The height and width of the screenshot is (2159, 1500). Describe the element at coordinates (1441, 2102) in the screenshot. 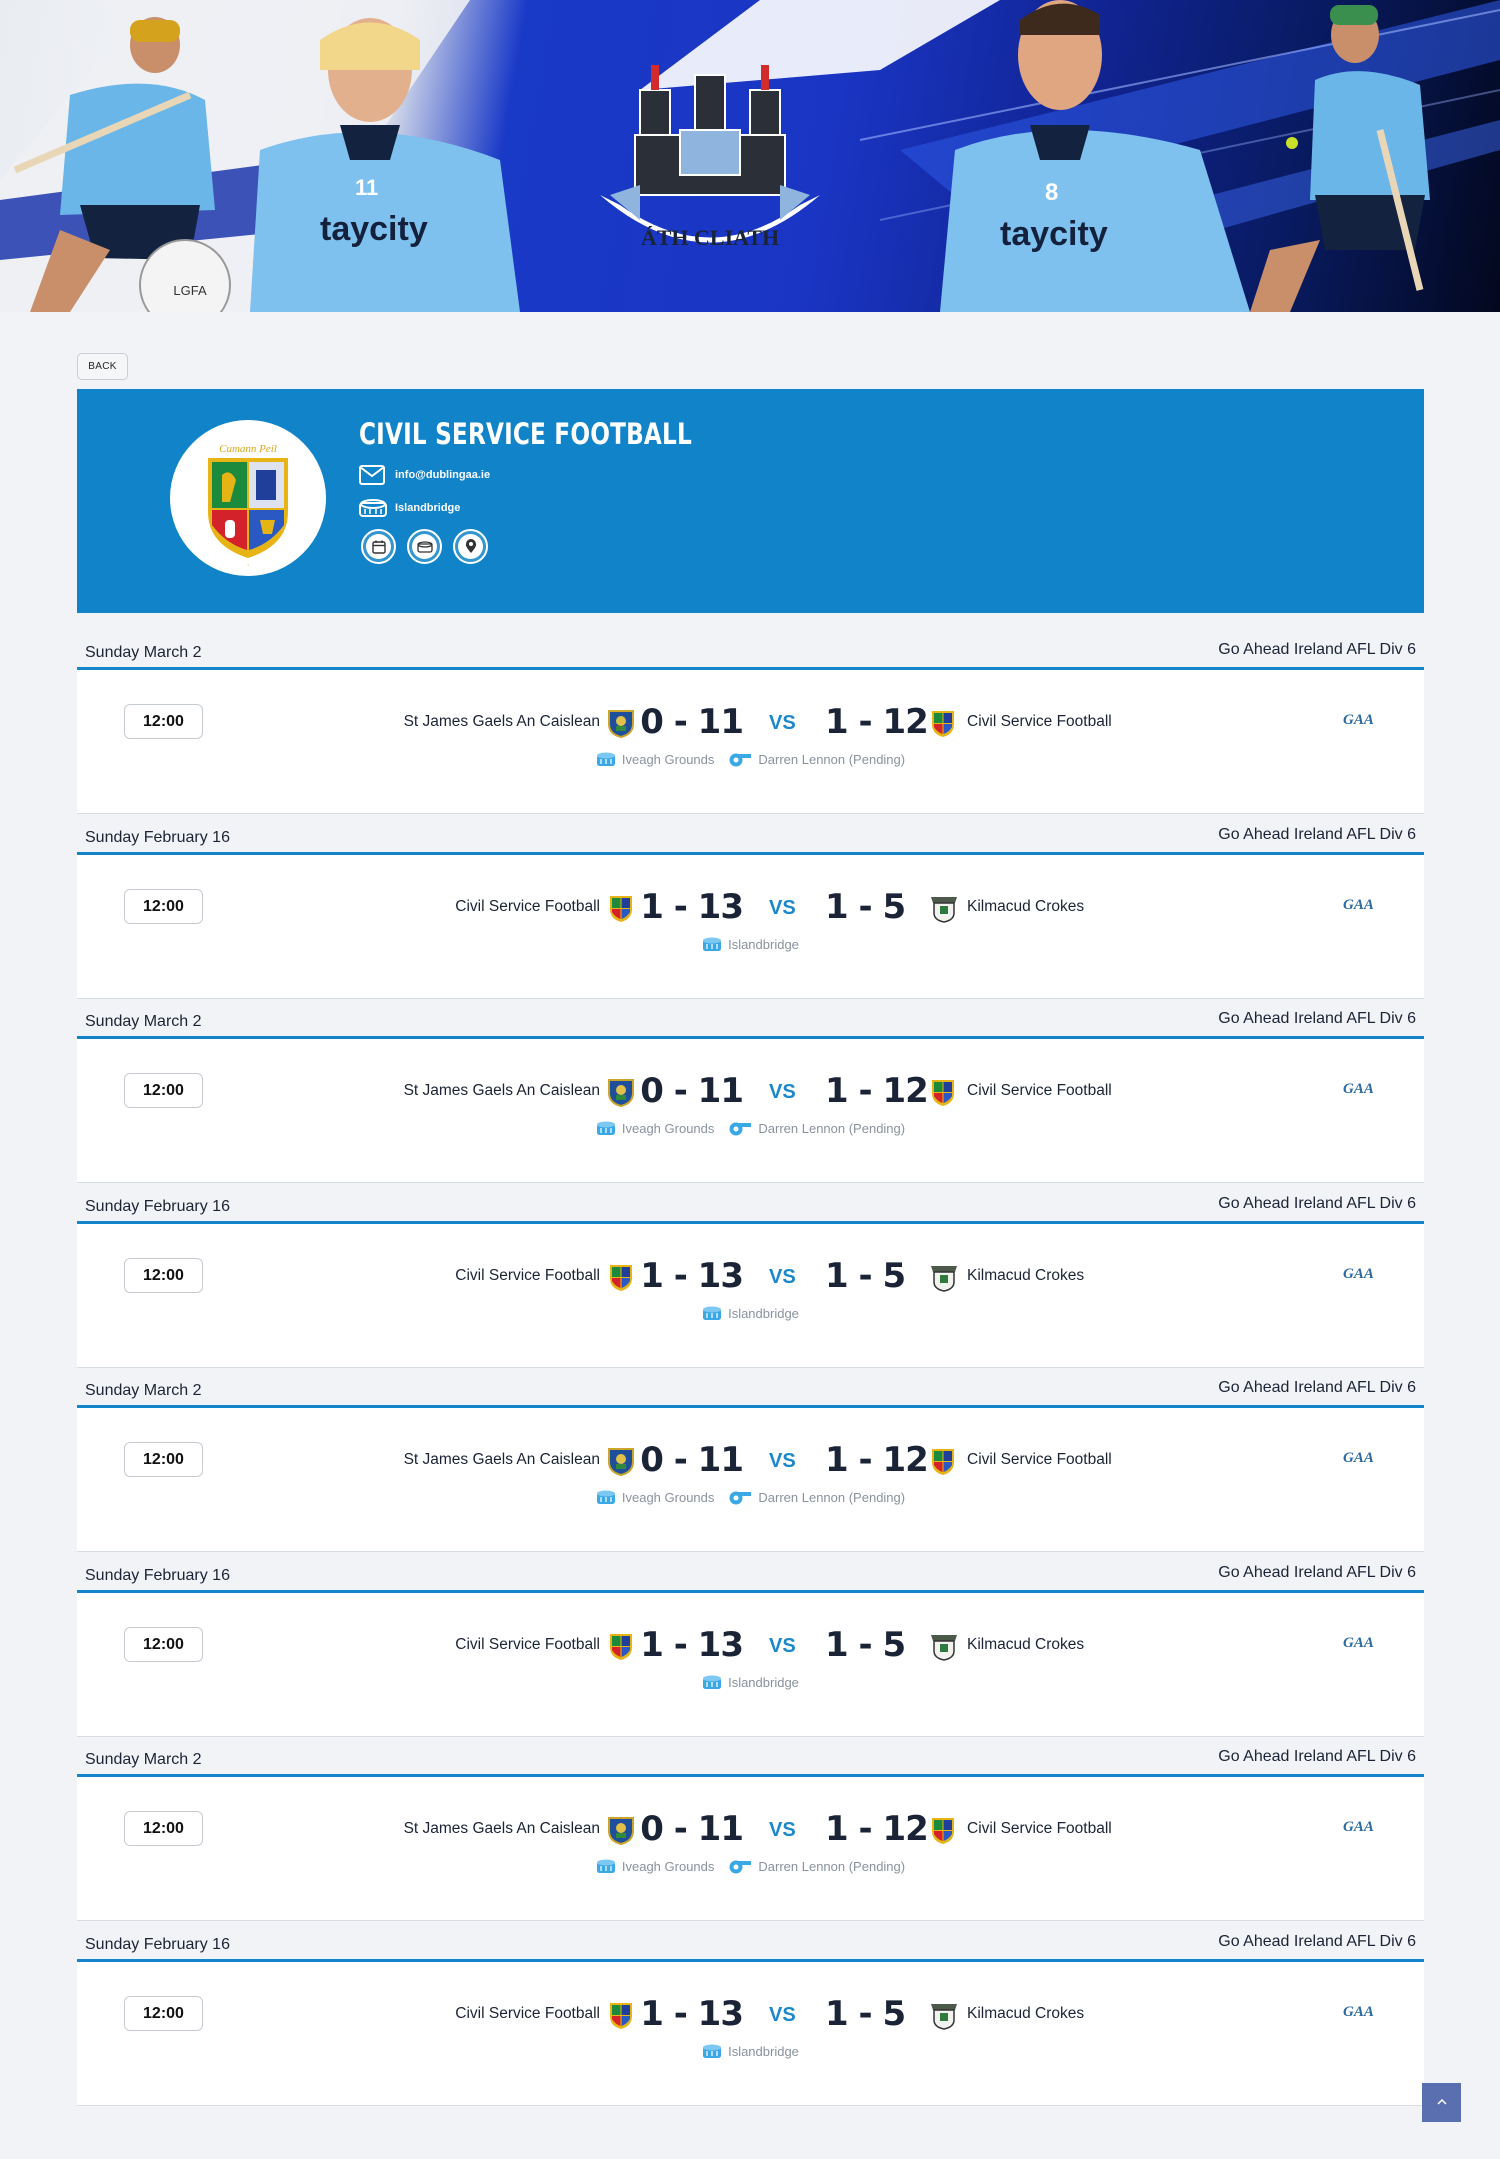

I see `scroll-top-button` at that location.